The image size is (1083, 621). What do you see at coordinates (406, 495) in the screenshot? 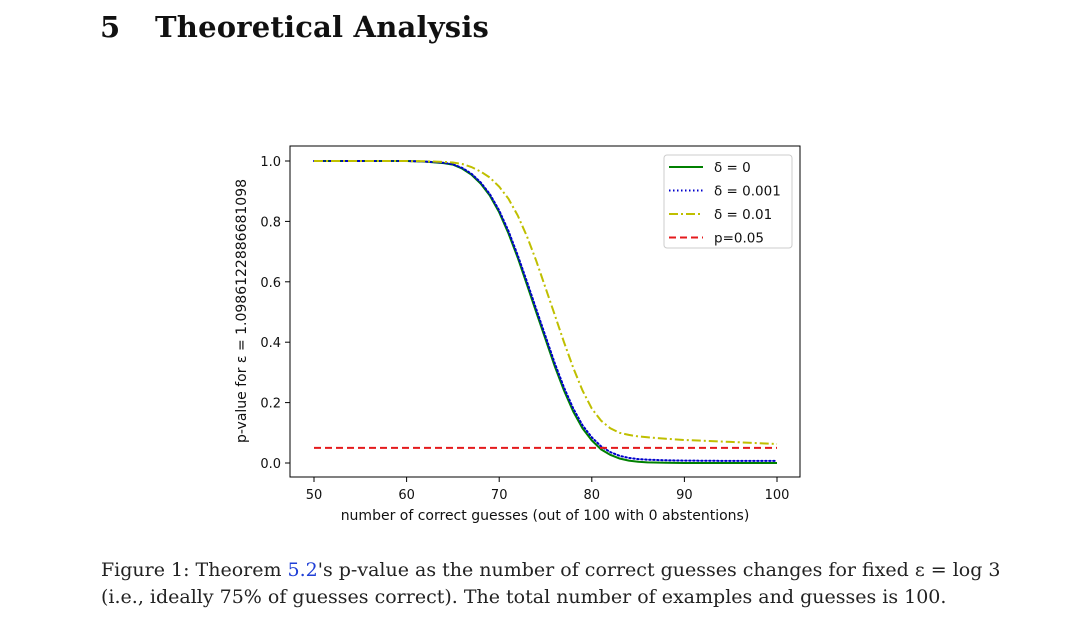
I see `x-tick-label: 60` at bounding box center [406, 495].